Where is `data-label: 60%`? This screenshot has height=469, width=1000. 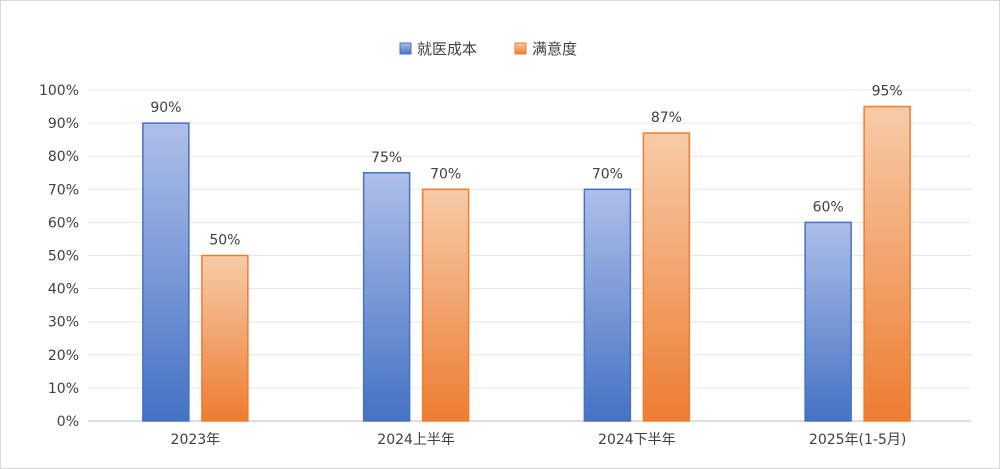 data-label: 60% is located at coordinates (828, 207).